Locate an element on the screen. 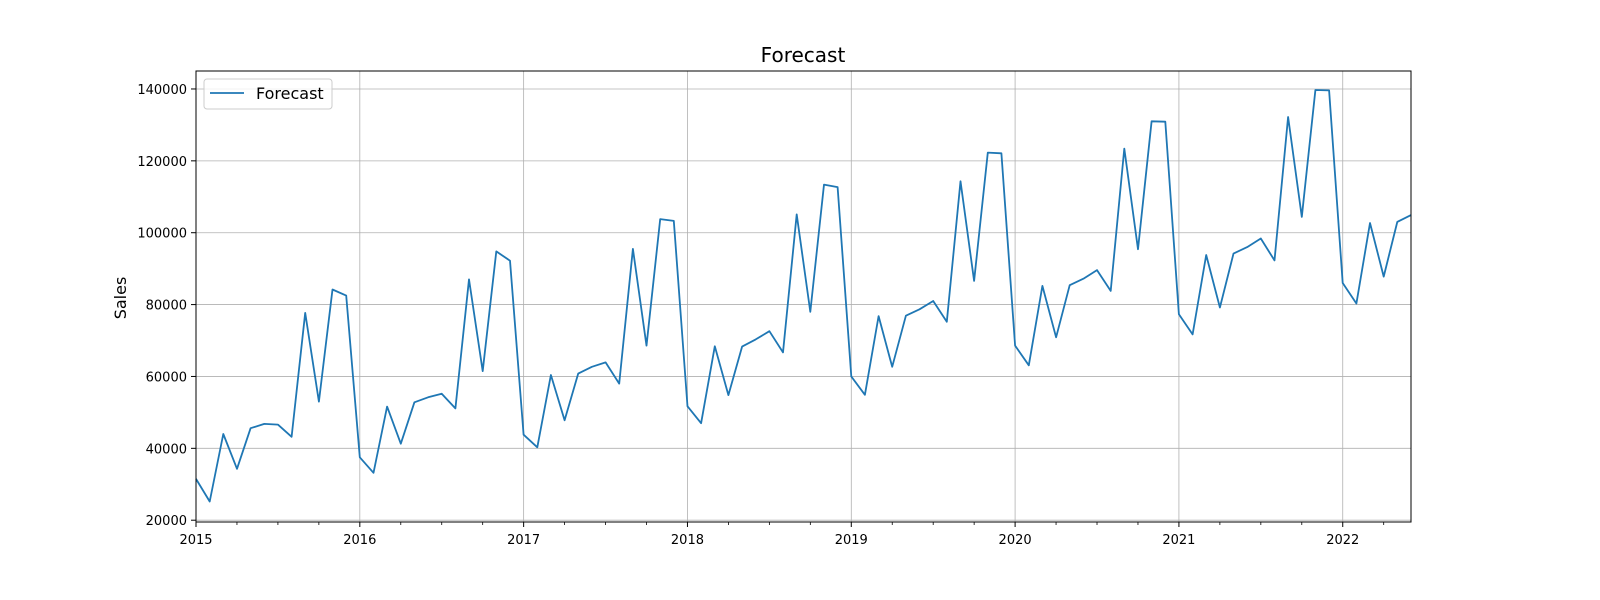 The width and height of the screenshot is (1600, 600). y-tick-label: 60000 is located at coordinates (166, 377).